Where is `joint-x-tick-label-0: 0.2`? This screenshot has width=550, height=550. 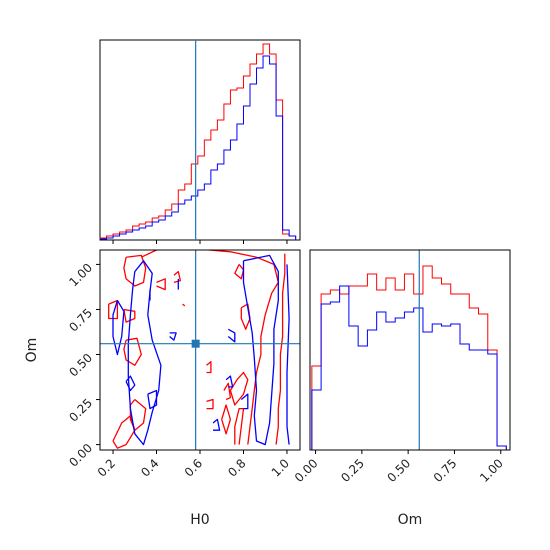
joint-x-tick-label-0: 0.2 is located at coordinates (106, 467).